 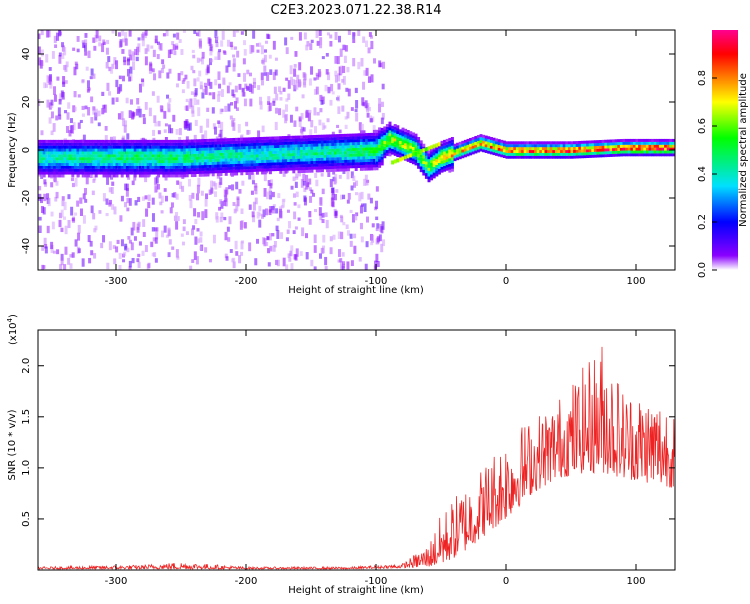 What do you see at coordinates (26, 150) in the screenshot?
I see `spectrogram-y-tick-label: 0` at bounding box center [26, 150].